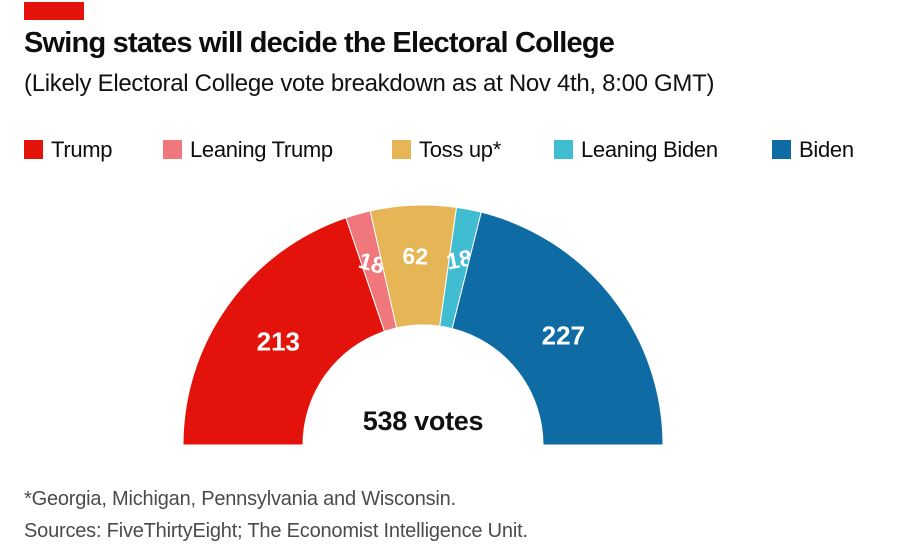  I want to click on total-votes-label: 538 votes, so click(423, 421).